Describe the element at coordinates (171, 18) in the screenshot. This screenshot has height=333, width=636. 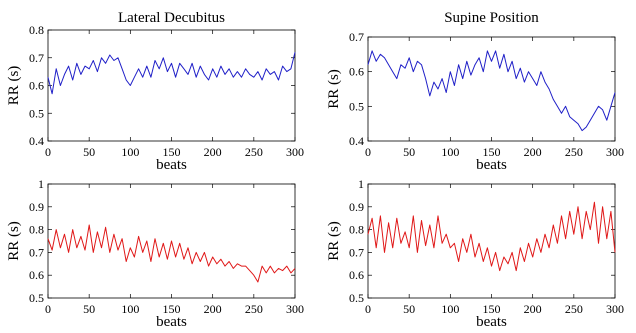
I see `chart-title: Lateral Decubitus` at that location.